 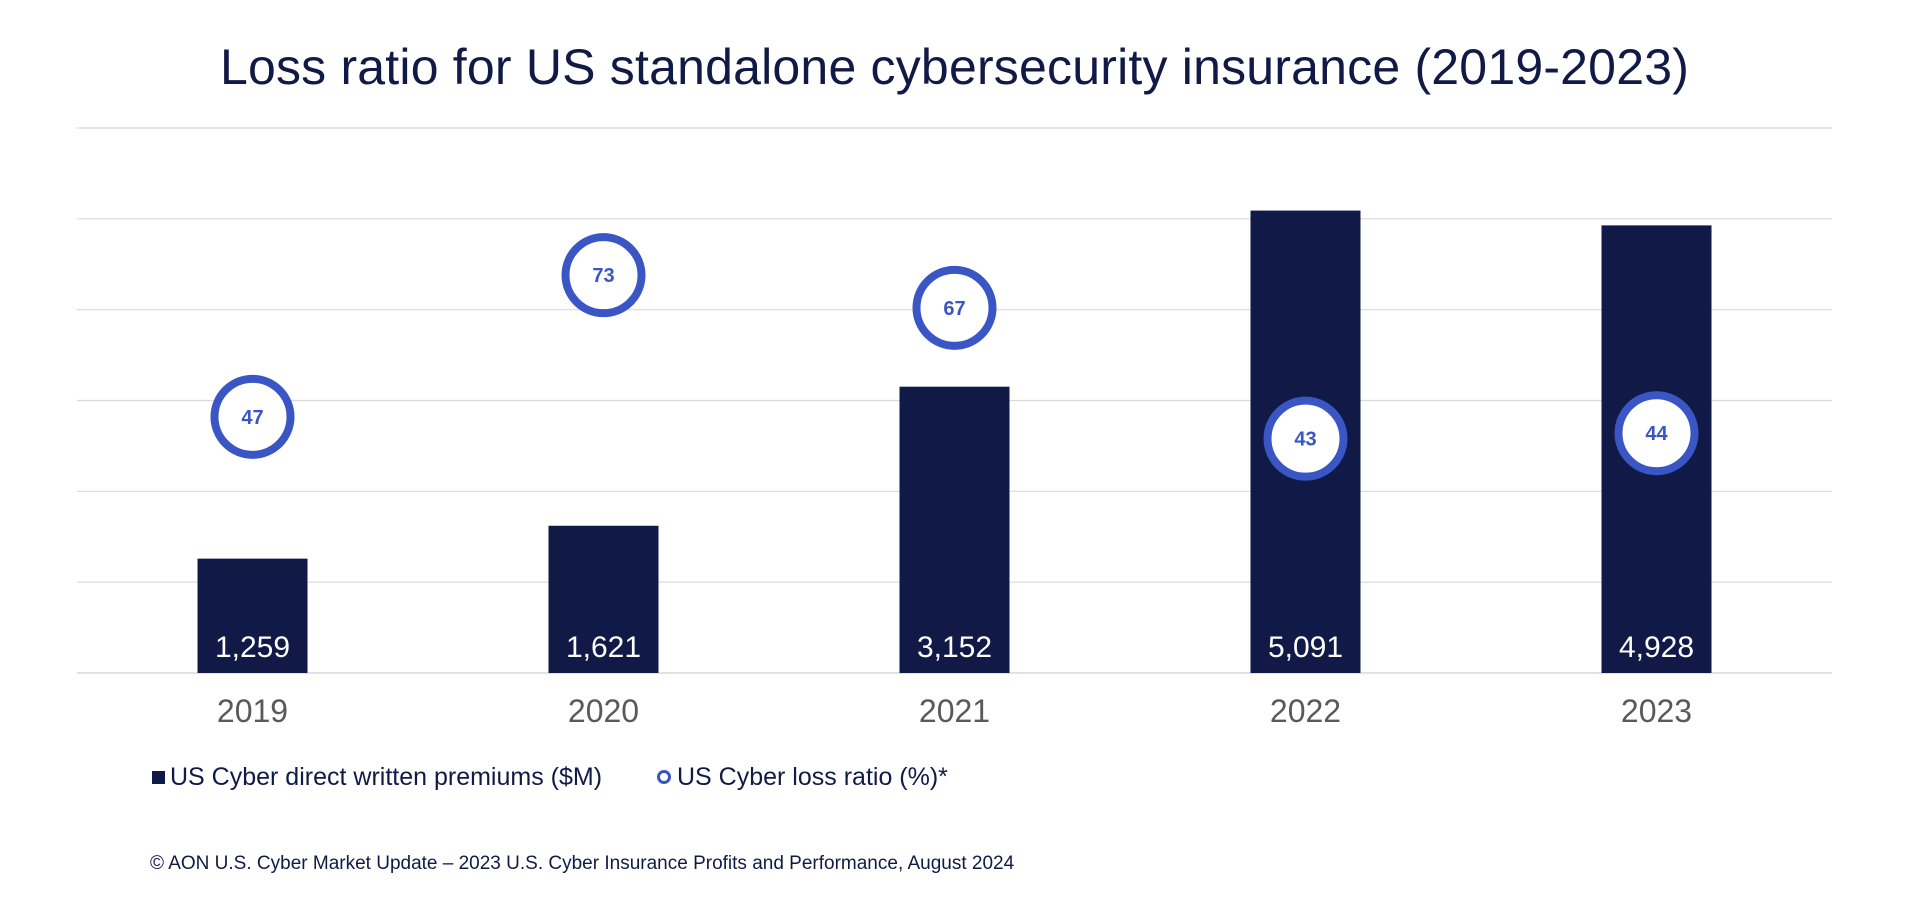 I want to click on bar-data-label: 4,928, so click(x=1656, y=647).